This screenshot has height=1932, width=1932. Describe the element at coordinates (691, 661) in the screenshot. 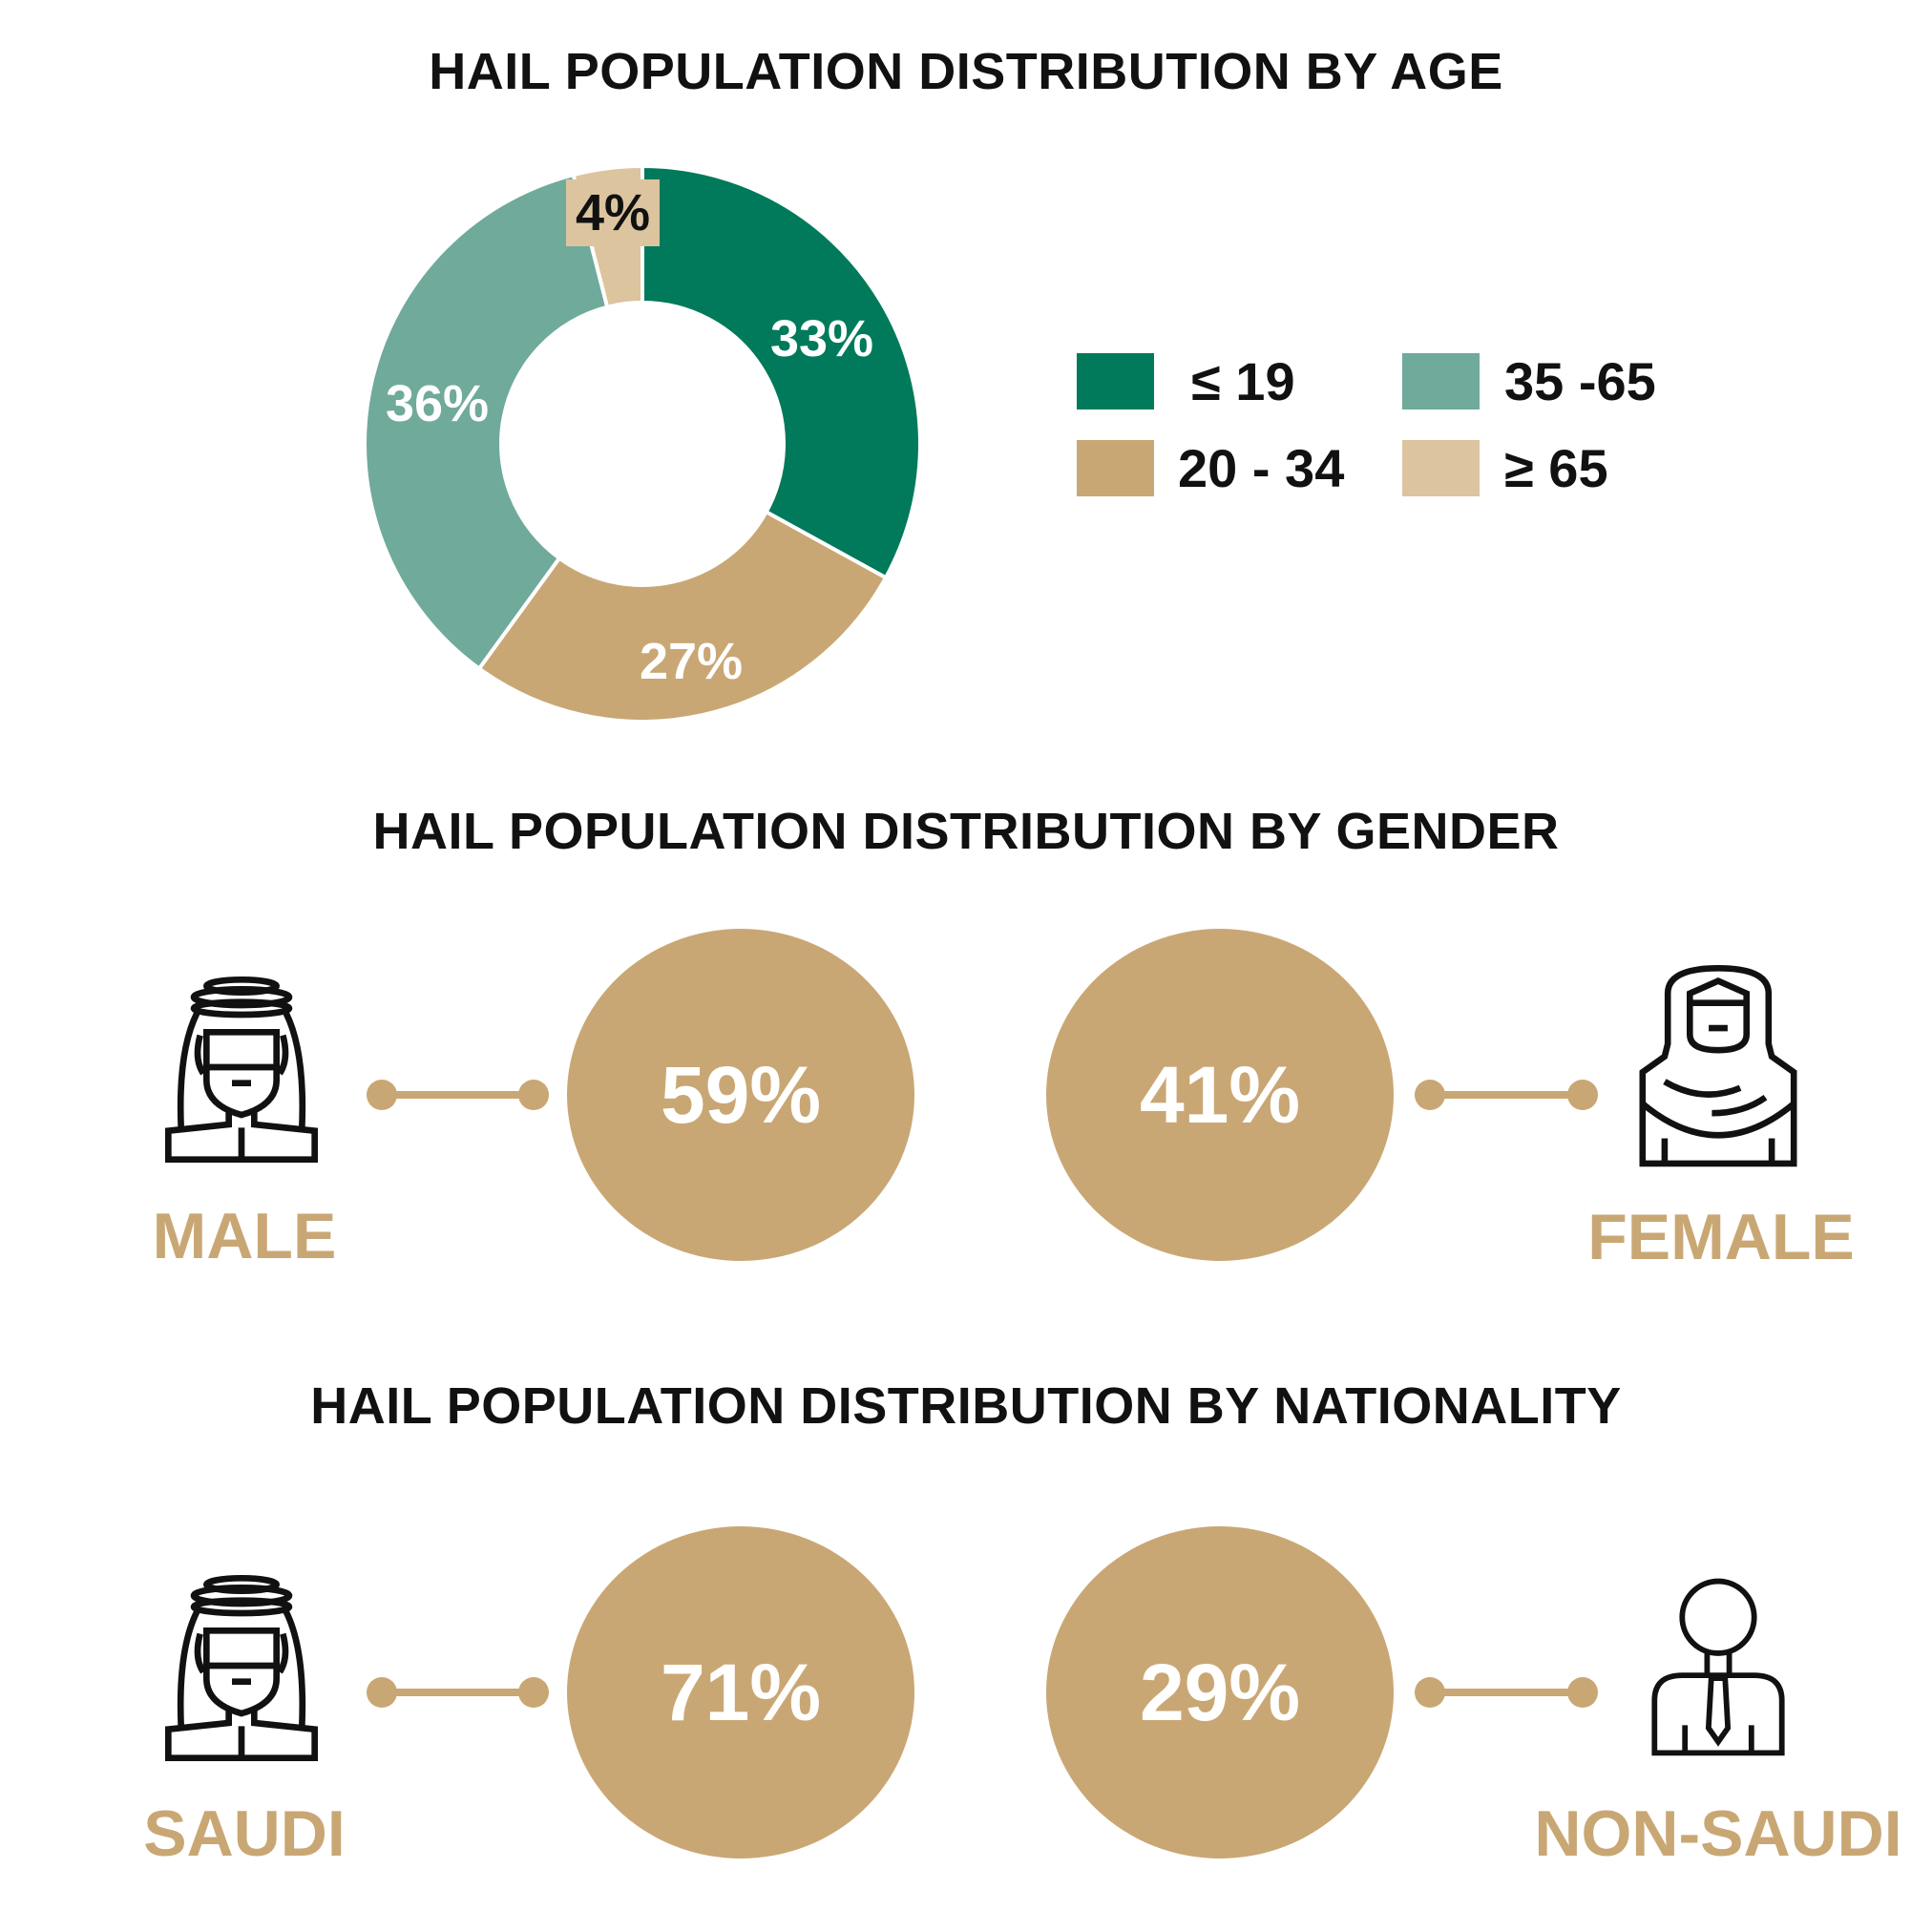

I see `donut-label-20-34: 27%` at that location.